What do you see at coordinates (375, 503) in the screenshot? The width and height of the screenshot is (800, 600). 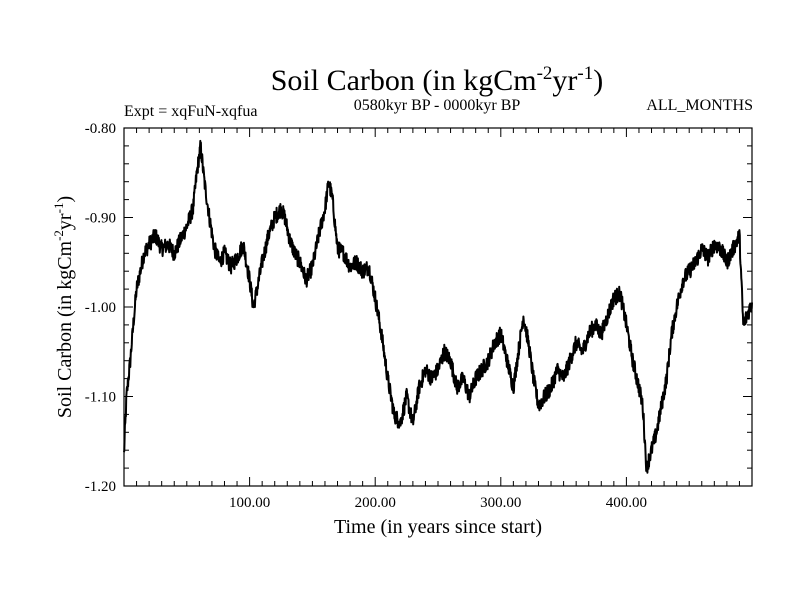 I see `x-tick-label: 200.00` at bounding box center [375, 503].